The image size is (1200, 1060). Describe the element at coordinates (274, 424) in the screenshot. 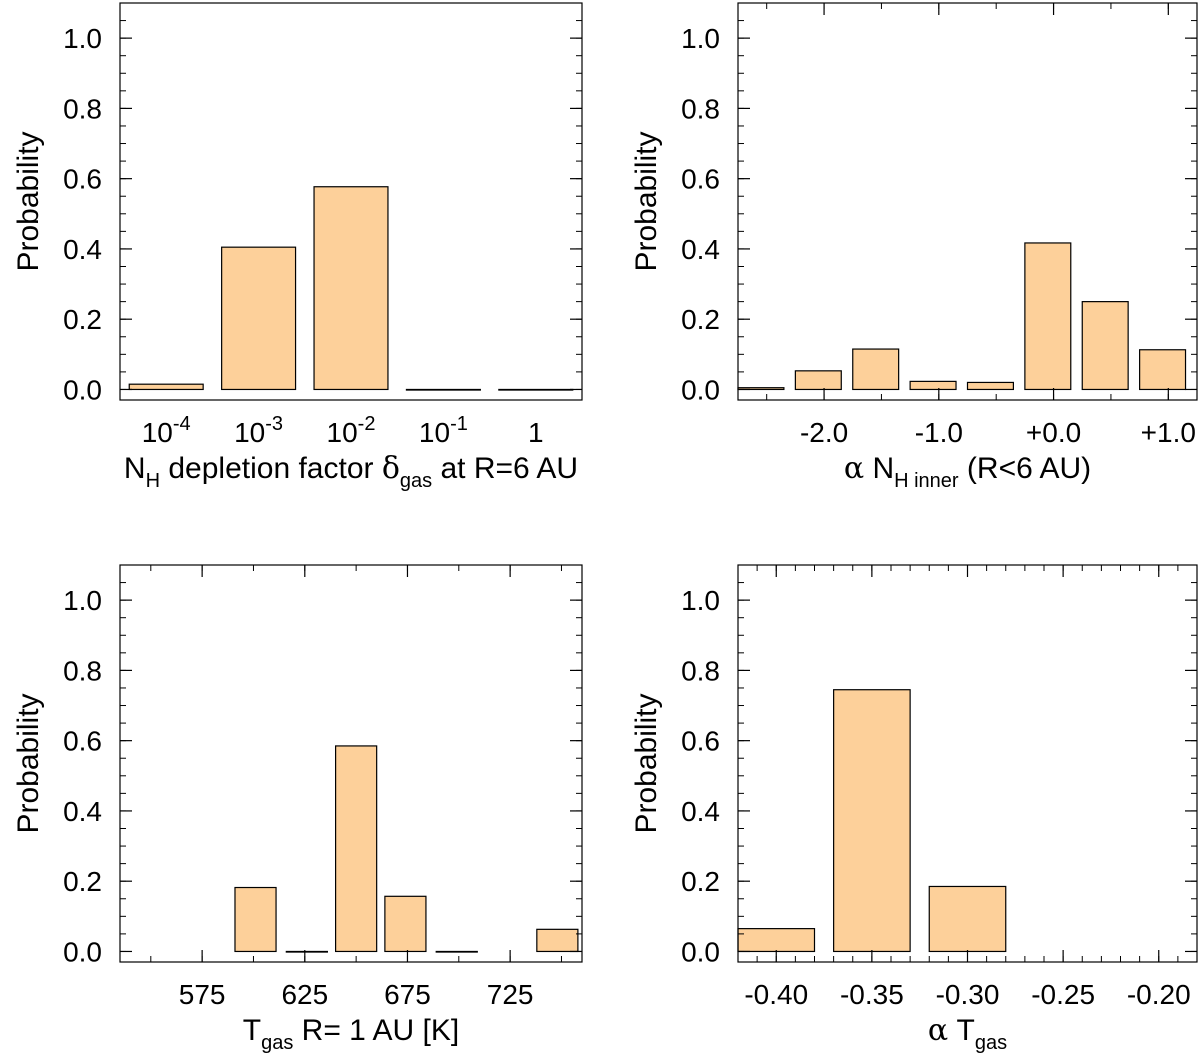

I see `x-tick-exponent: -3` at that location.